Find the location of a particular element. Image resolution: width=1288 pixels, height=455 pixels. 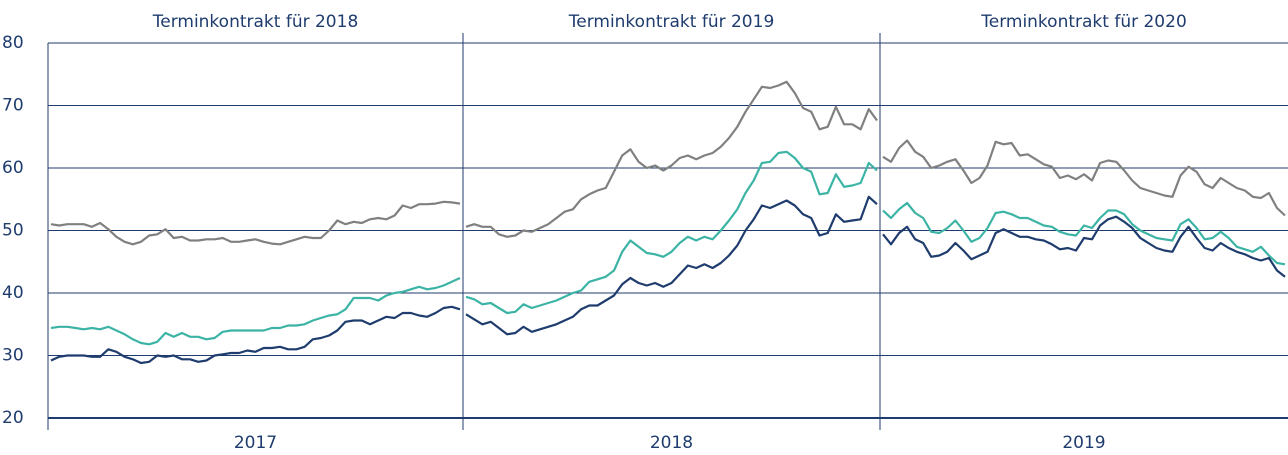

y-tick-label: 80 is located at coordinates (13, 43).